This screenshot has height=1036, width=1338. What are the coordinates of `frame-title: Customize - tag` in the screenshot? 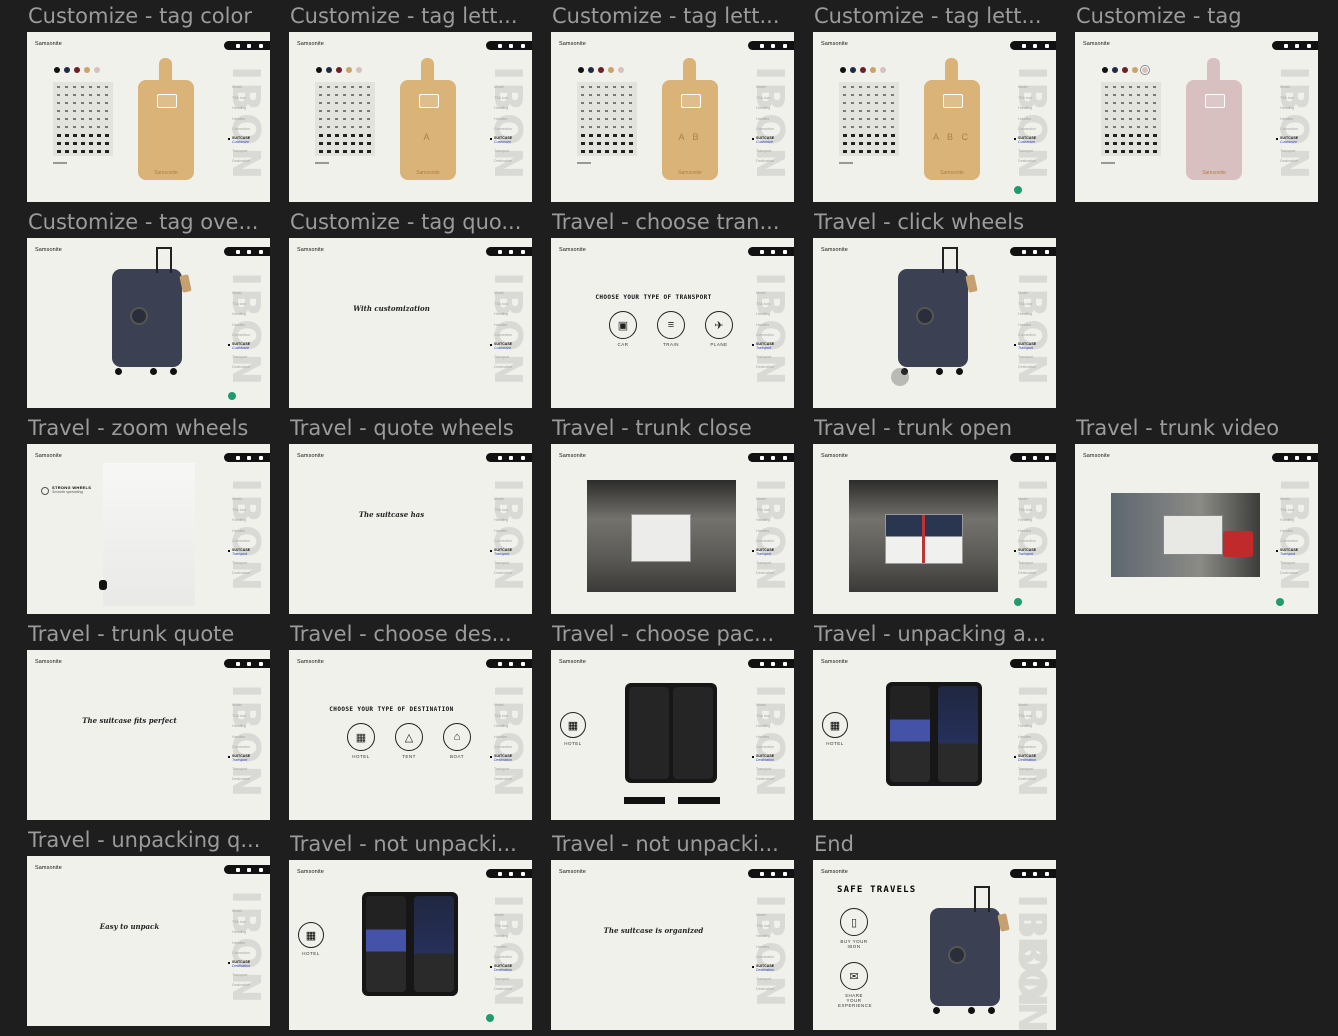 It's located at (1159, 16).